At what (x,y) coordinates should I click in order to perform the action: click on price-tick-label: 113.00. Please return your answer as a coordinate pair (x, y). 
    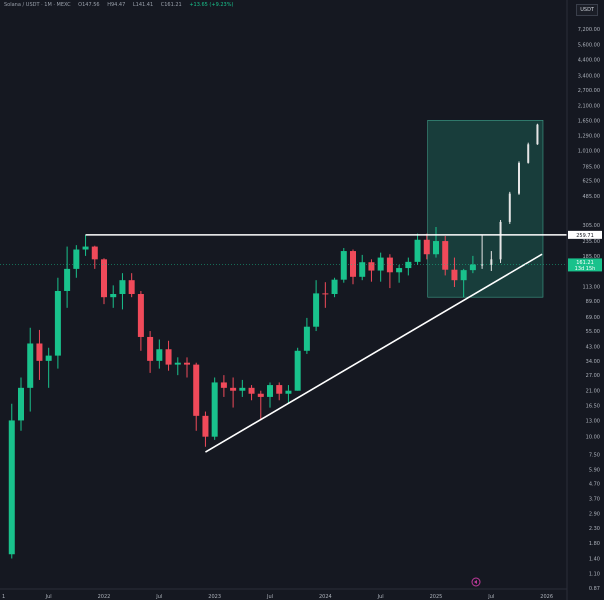
    Looking at the image, I should click on (592, 287).